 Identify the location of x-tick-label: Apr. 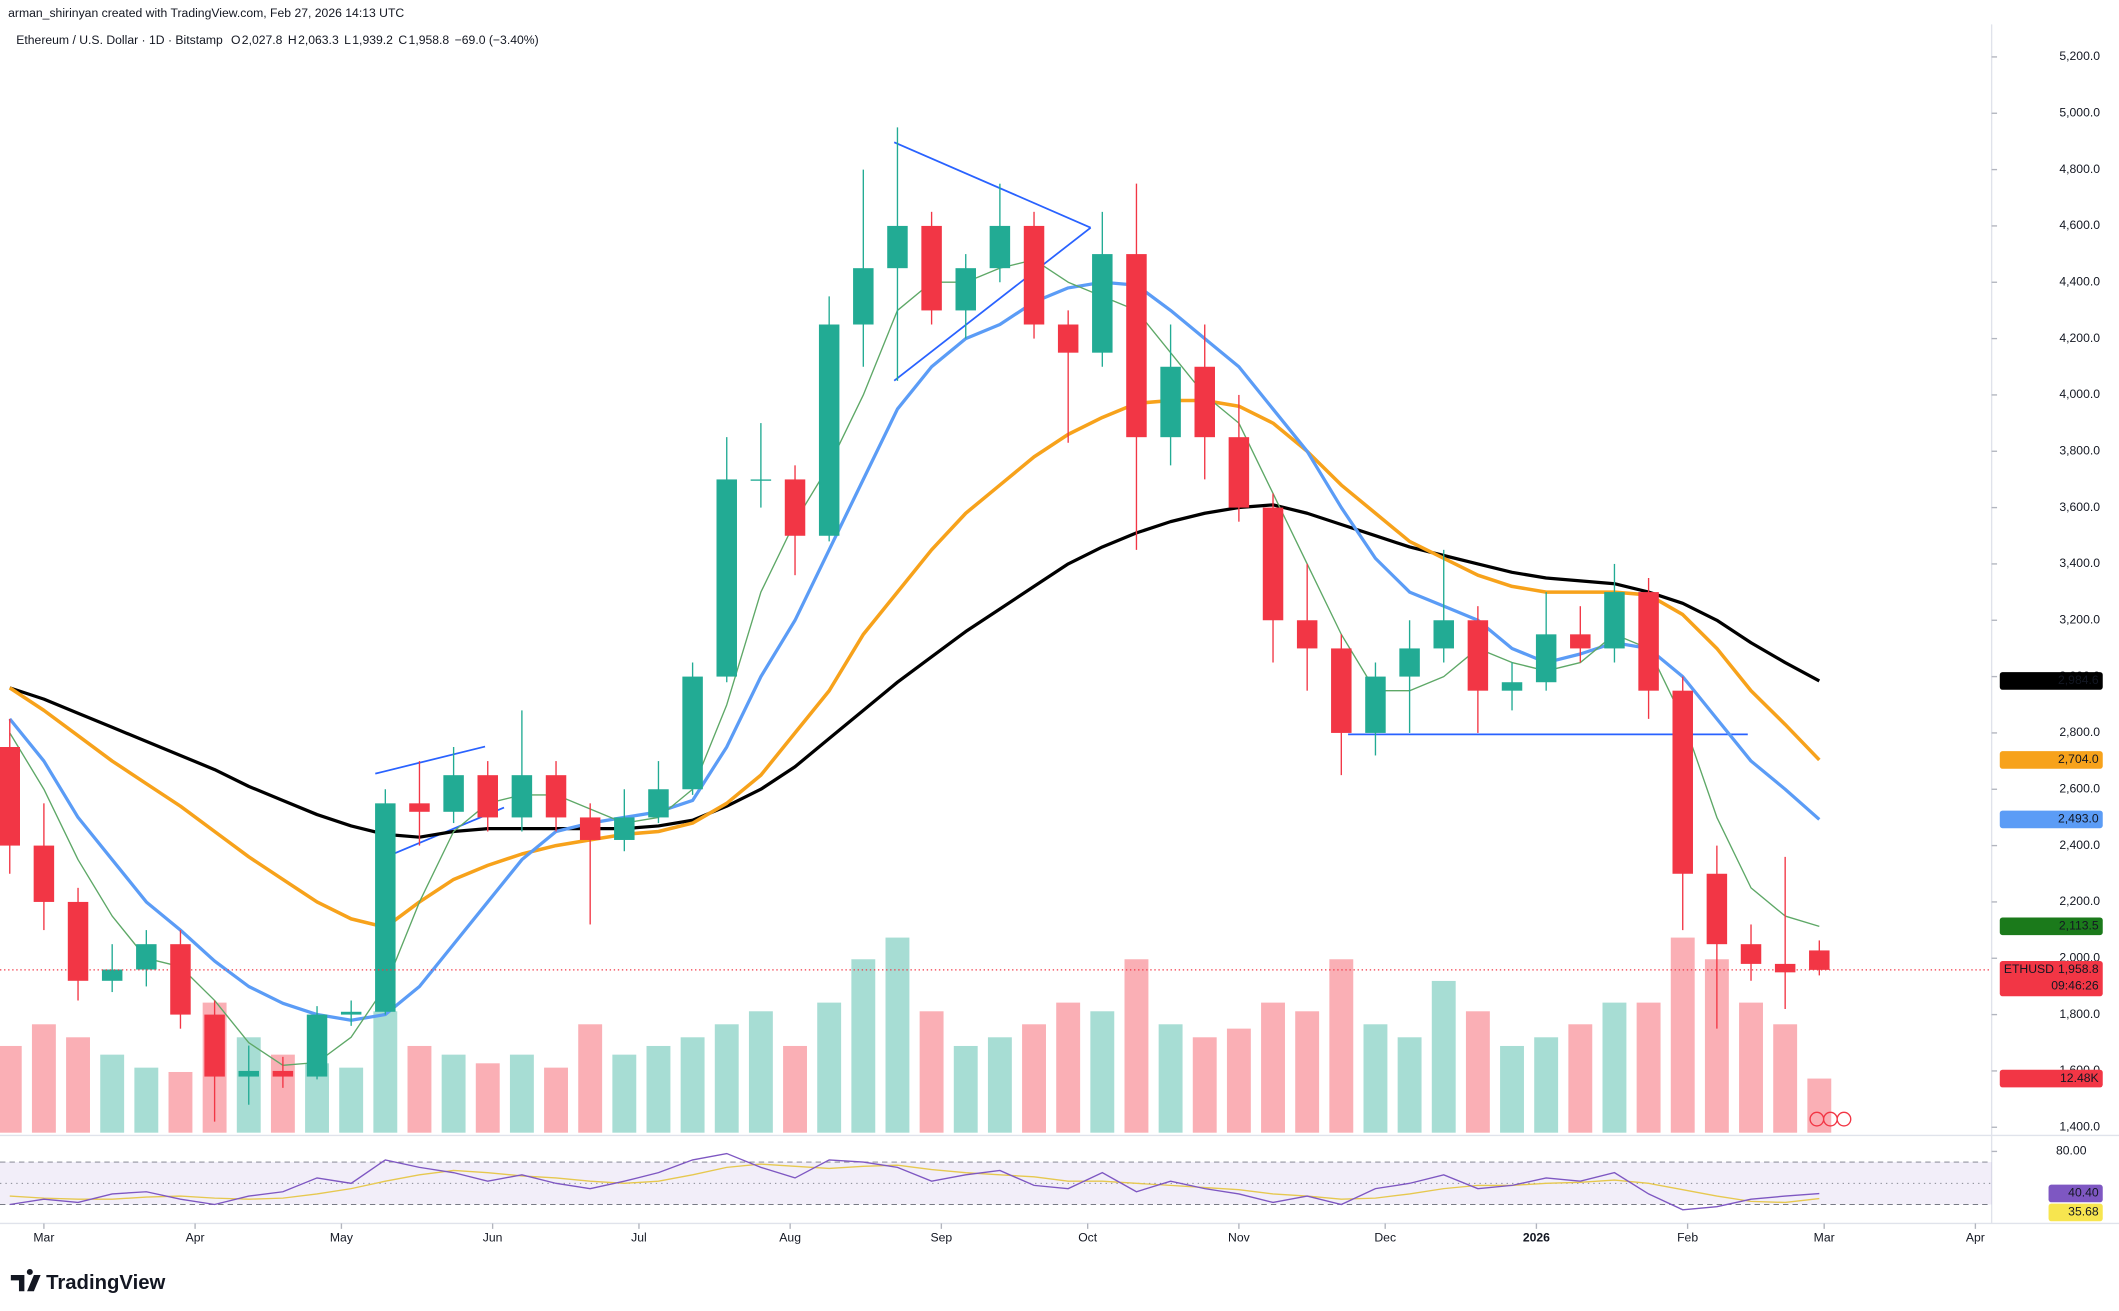
(195, 1238).